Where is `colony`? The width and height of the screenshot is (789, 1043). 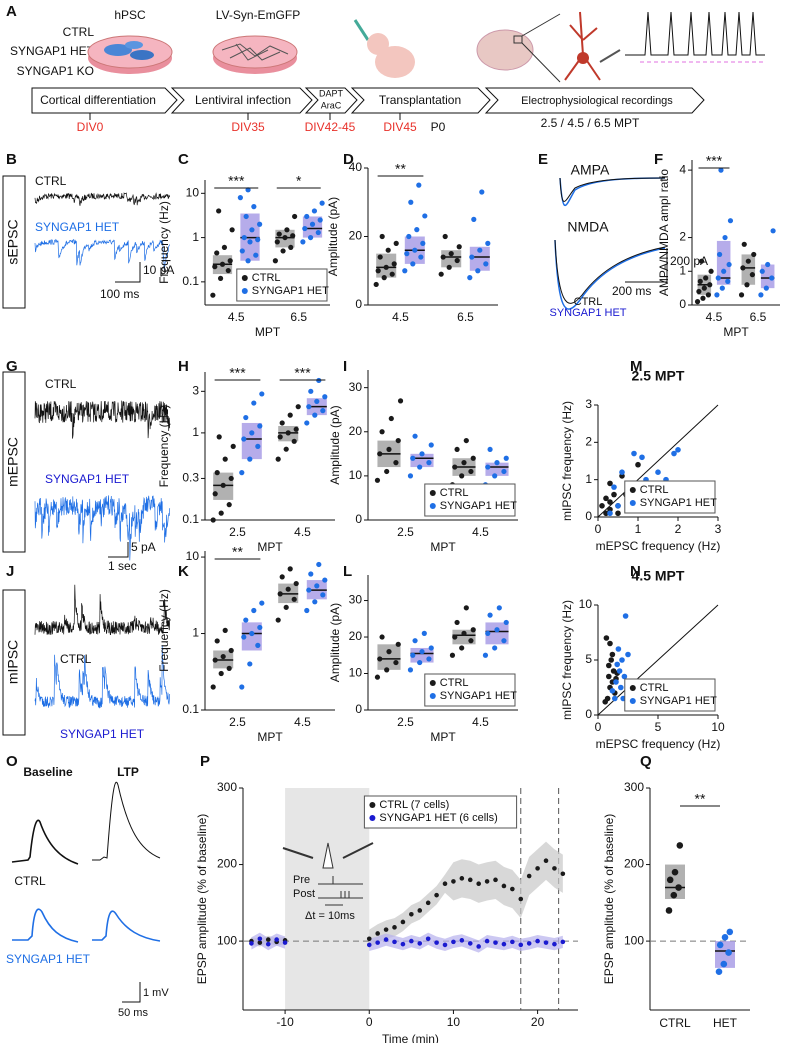 colony is located at coordinates (118, 50).